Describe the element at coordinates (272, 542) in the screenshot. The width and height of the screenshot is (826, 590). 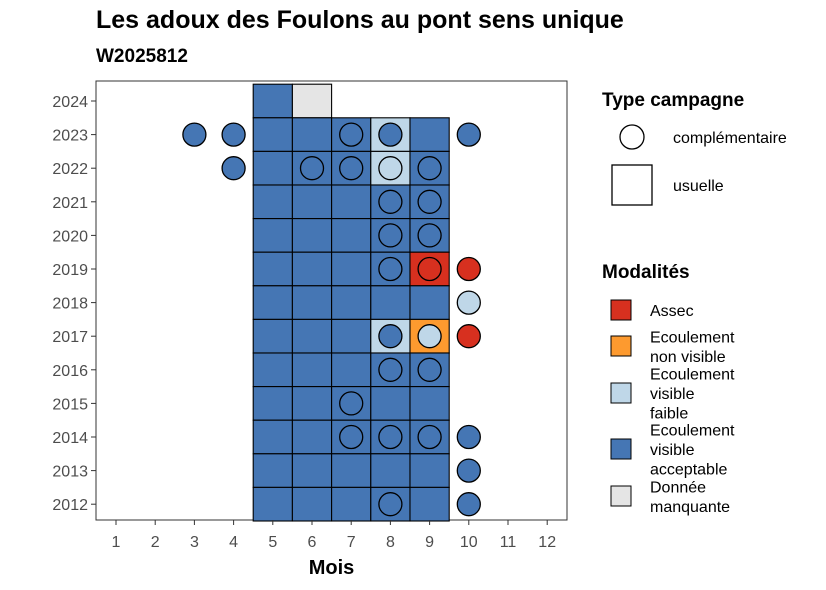
I see `x-tick-label: 5` at that location.